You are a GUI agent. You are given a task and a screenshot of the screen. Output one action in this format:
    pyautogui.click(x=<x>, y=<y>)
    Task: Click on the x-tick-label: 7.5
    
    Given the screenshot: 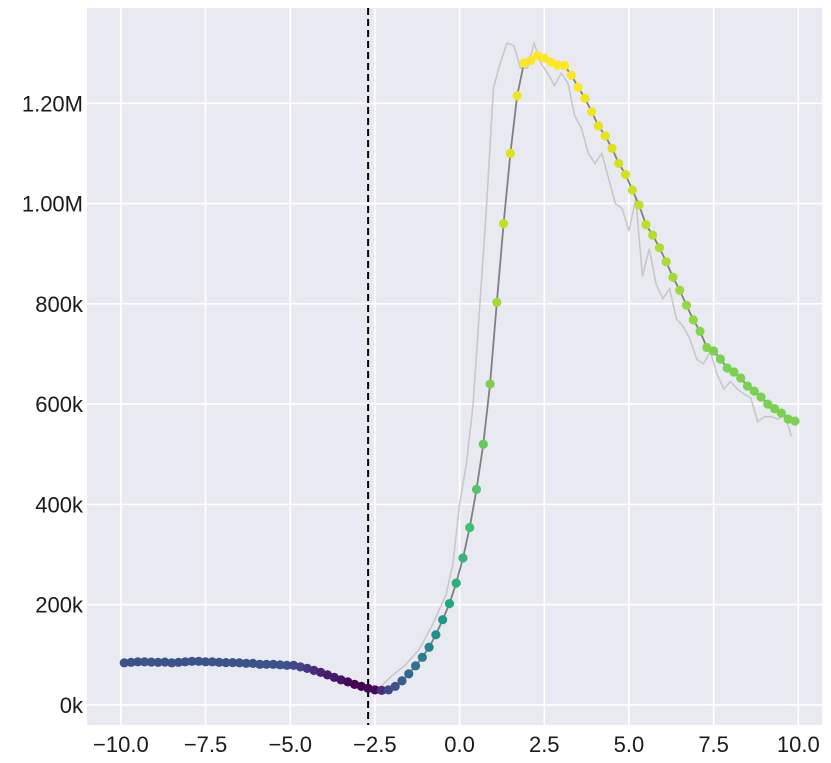 What is the action you would take?
    pyautogui.click(x=713, y=744)
    